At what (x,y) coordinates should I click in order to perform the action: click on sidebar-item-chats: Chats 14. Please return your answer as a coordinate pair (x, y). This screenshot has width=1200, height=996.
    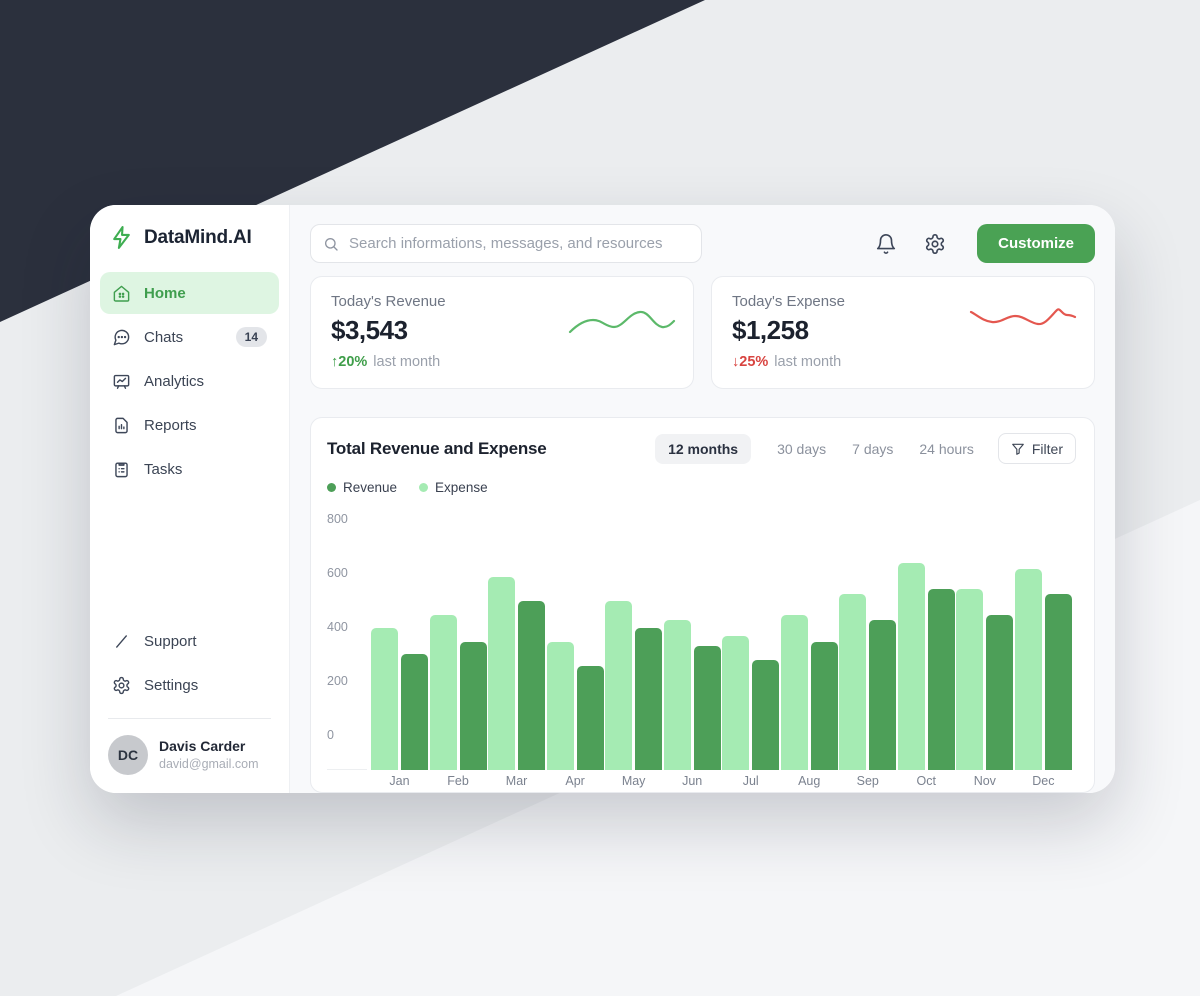
    Looking at the image, I should click on (189, 337).